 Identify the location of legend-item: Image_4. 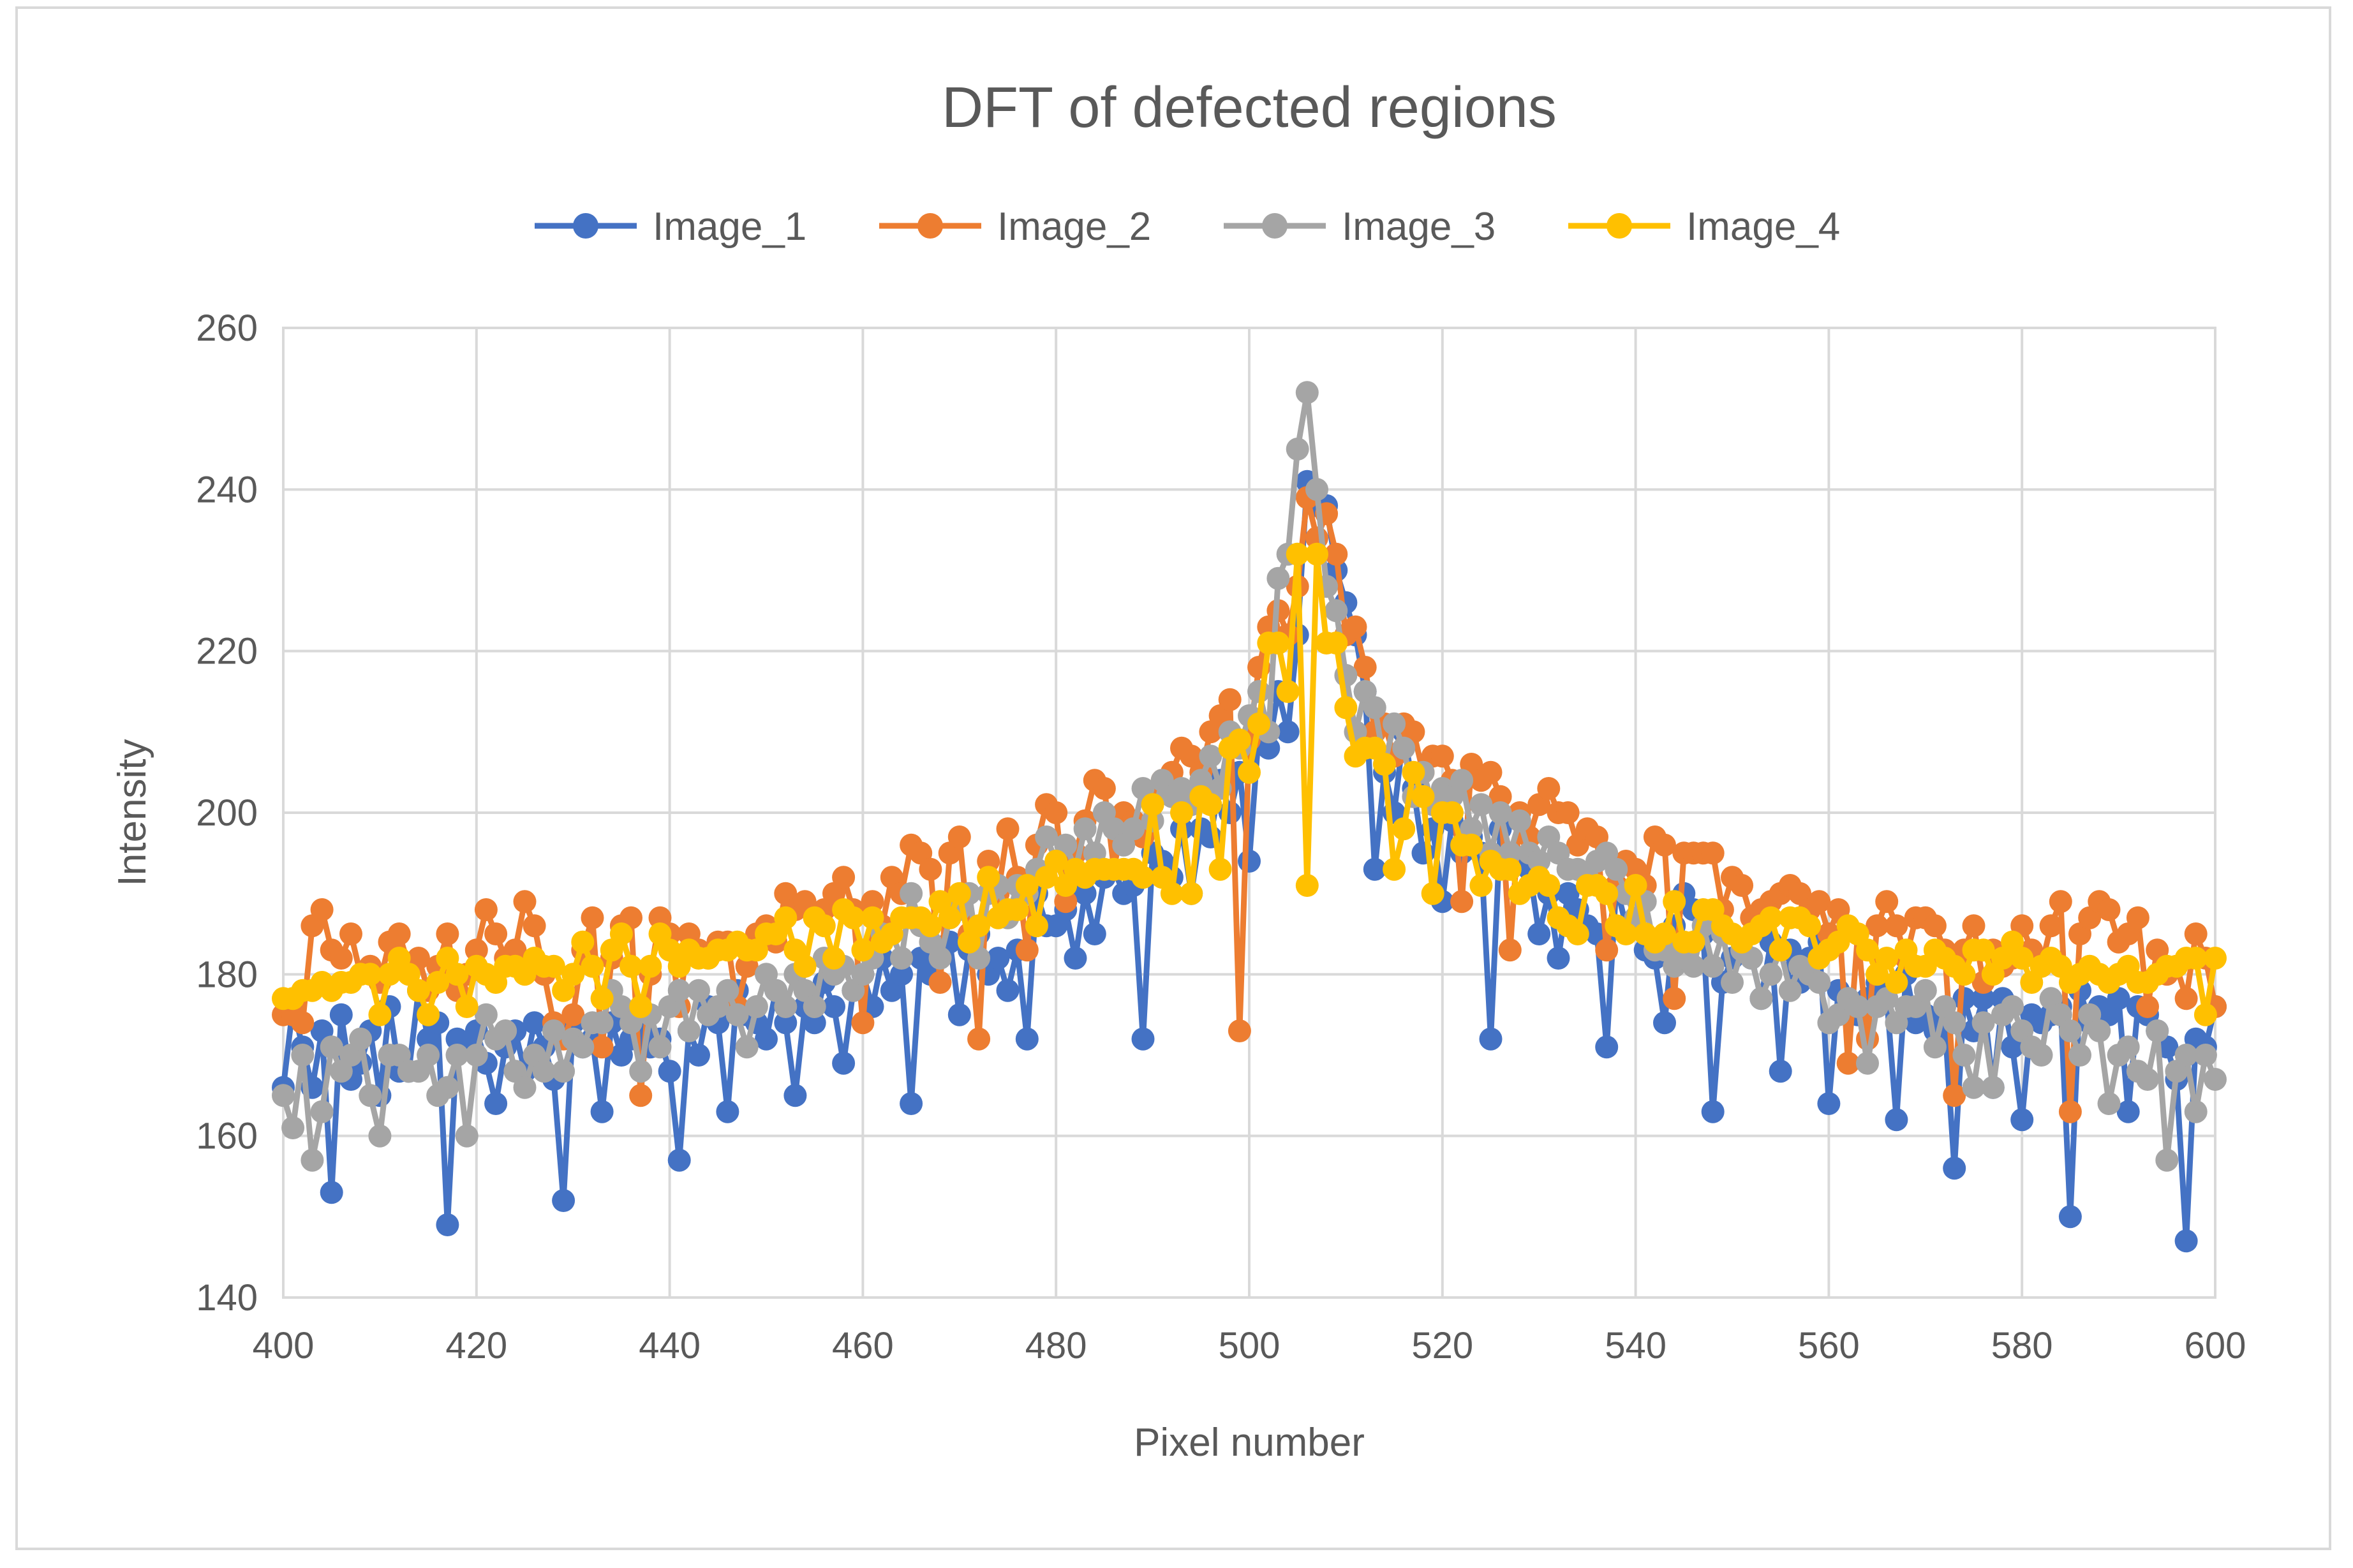
(1704, 227).